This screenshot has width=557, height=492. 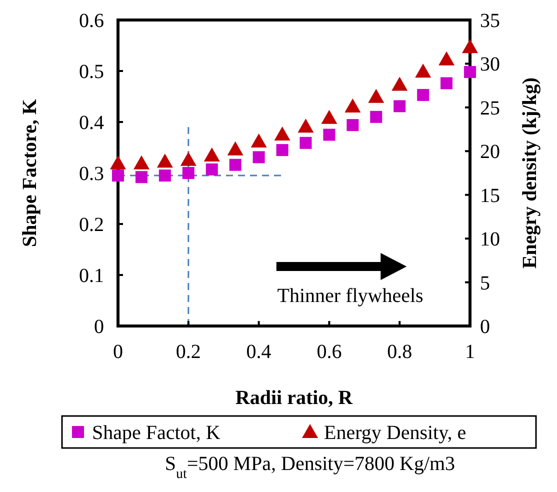 I want to click on y2-tick-label: 15, so click(x=490, y=195).